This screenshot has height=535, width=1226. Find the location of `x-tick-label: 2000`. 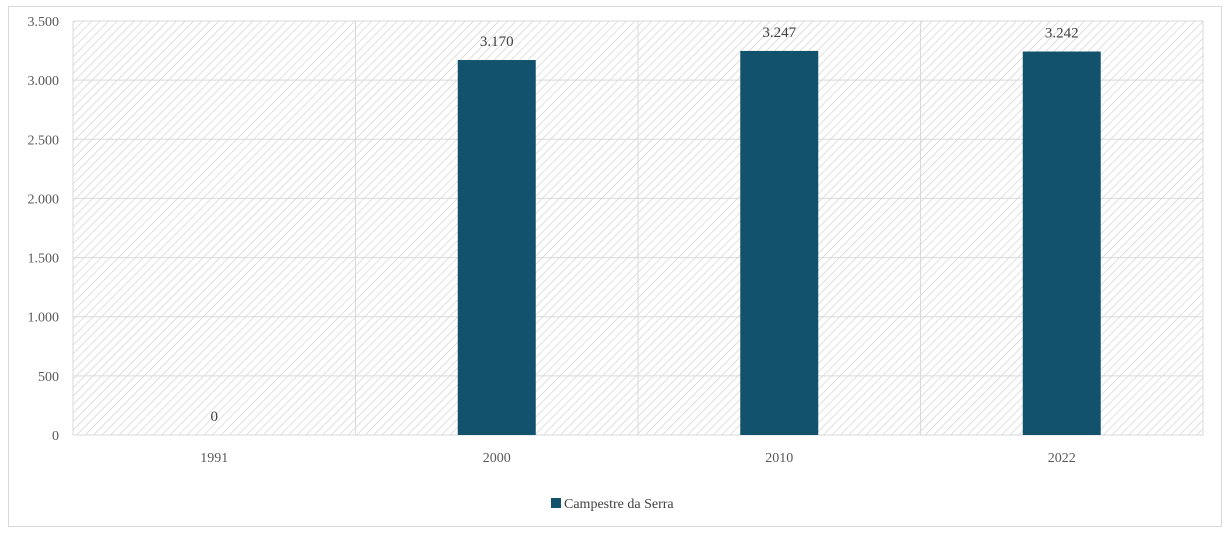

x-tick-label: 2000 is located at coordinates (497, 458).